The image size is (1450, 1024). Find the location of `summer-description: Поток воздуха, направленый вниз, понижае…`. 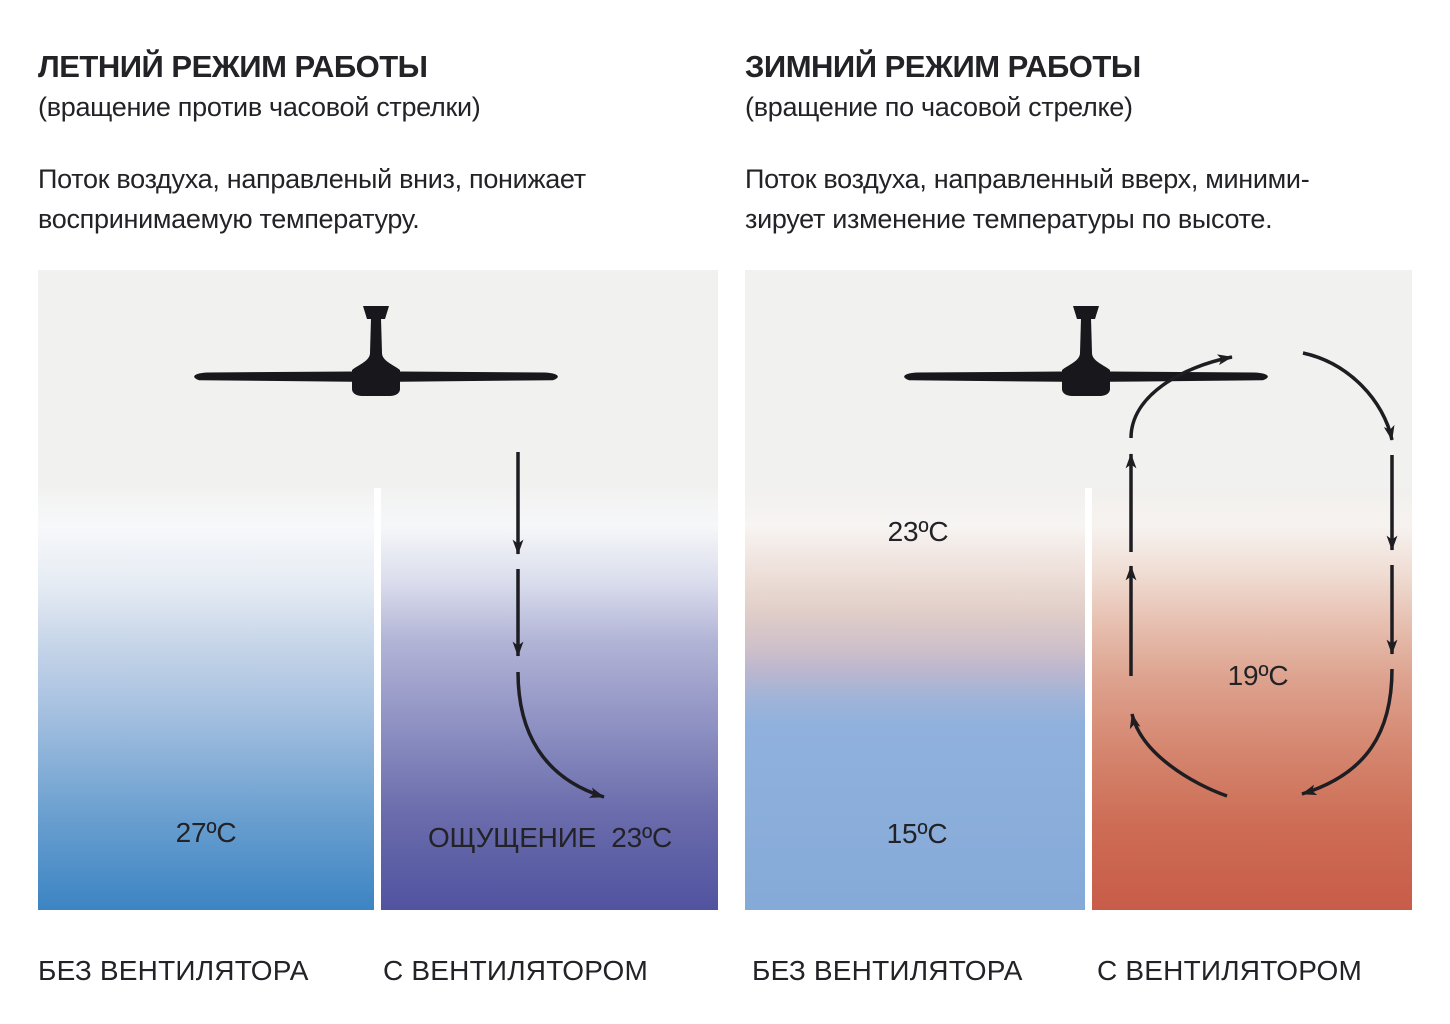

summer-description: Поток воздуха, направленый вниз, понижае… is located at coordinates (368, 199).